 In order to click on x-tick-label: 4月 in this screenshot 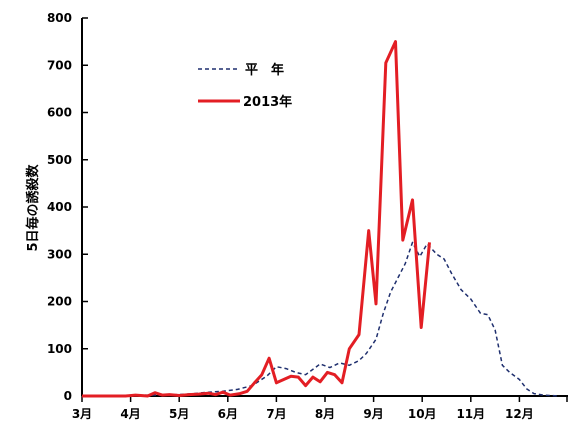, I will do `click(130, 414)`.